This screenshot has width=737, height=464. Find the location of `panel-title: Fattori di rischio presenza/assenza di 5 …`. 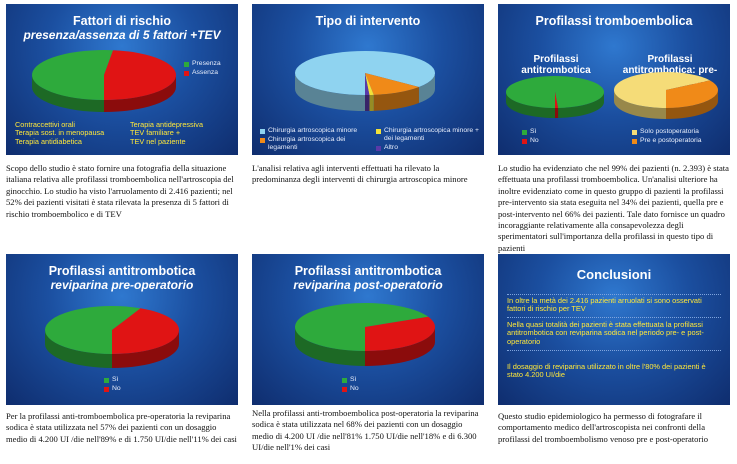

panel-title: Fattori di rischio presenza/assenza di 5 … is located at coordinates (122, 28).